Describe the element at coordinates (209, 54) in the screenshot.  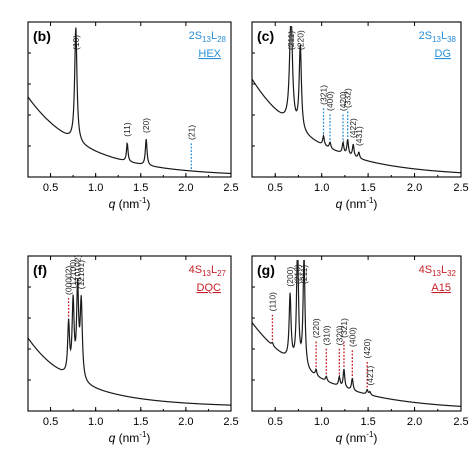
I see `phase-label: HEX` at that location.